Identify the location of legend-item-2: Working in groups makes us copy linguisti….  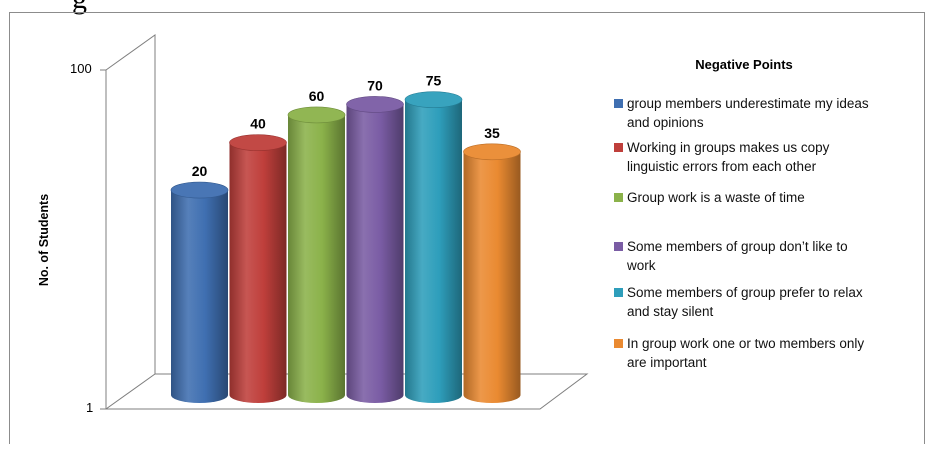
(769, 157).